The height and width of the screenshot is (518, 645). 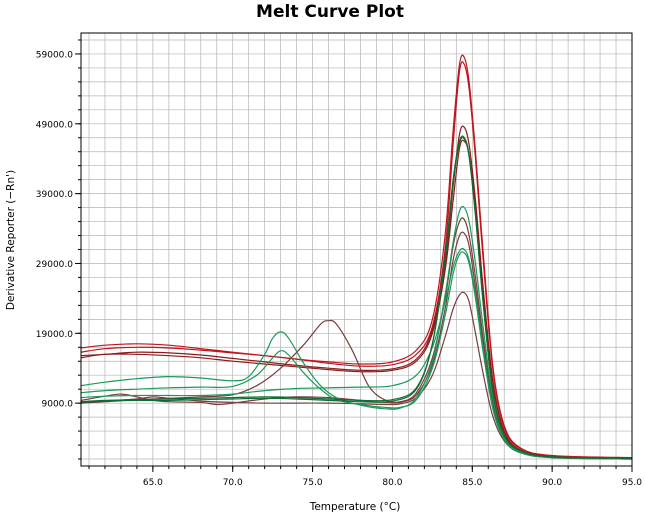 I want to click on chart-title: Melt Curve Plot, so click(x=330, y=12).